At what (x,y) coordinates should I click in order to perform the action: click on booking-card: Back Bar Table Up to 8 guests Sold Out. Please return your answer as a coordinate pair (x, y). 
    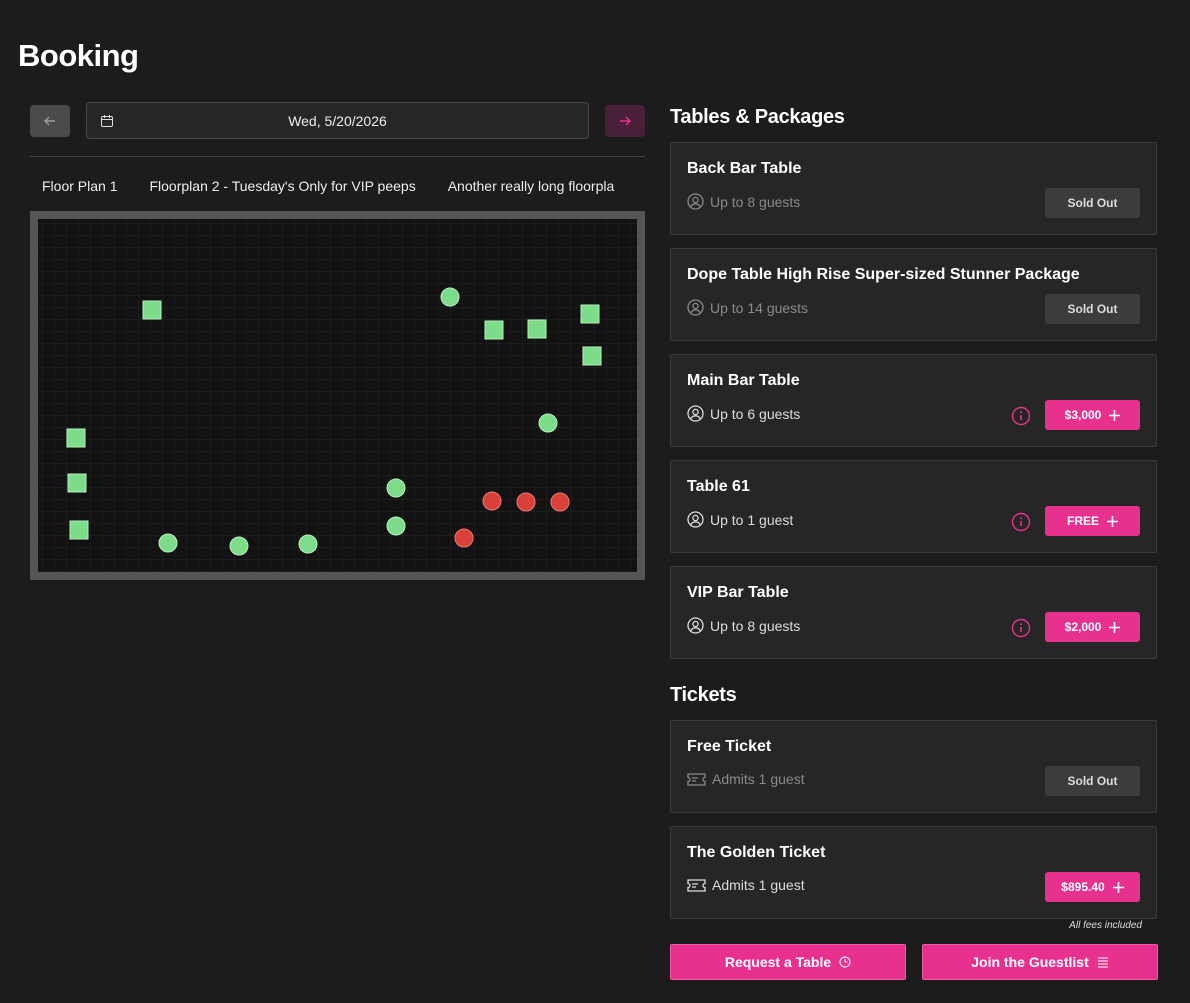
    Looking at the image, I should click on (913, 188).